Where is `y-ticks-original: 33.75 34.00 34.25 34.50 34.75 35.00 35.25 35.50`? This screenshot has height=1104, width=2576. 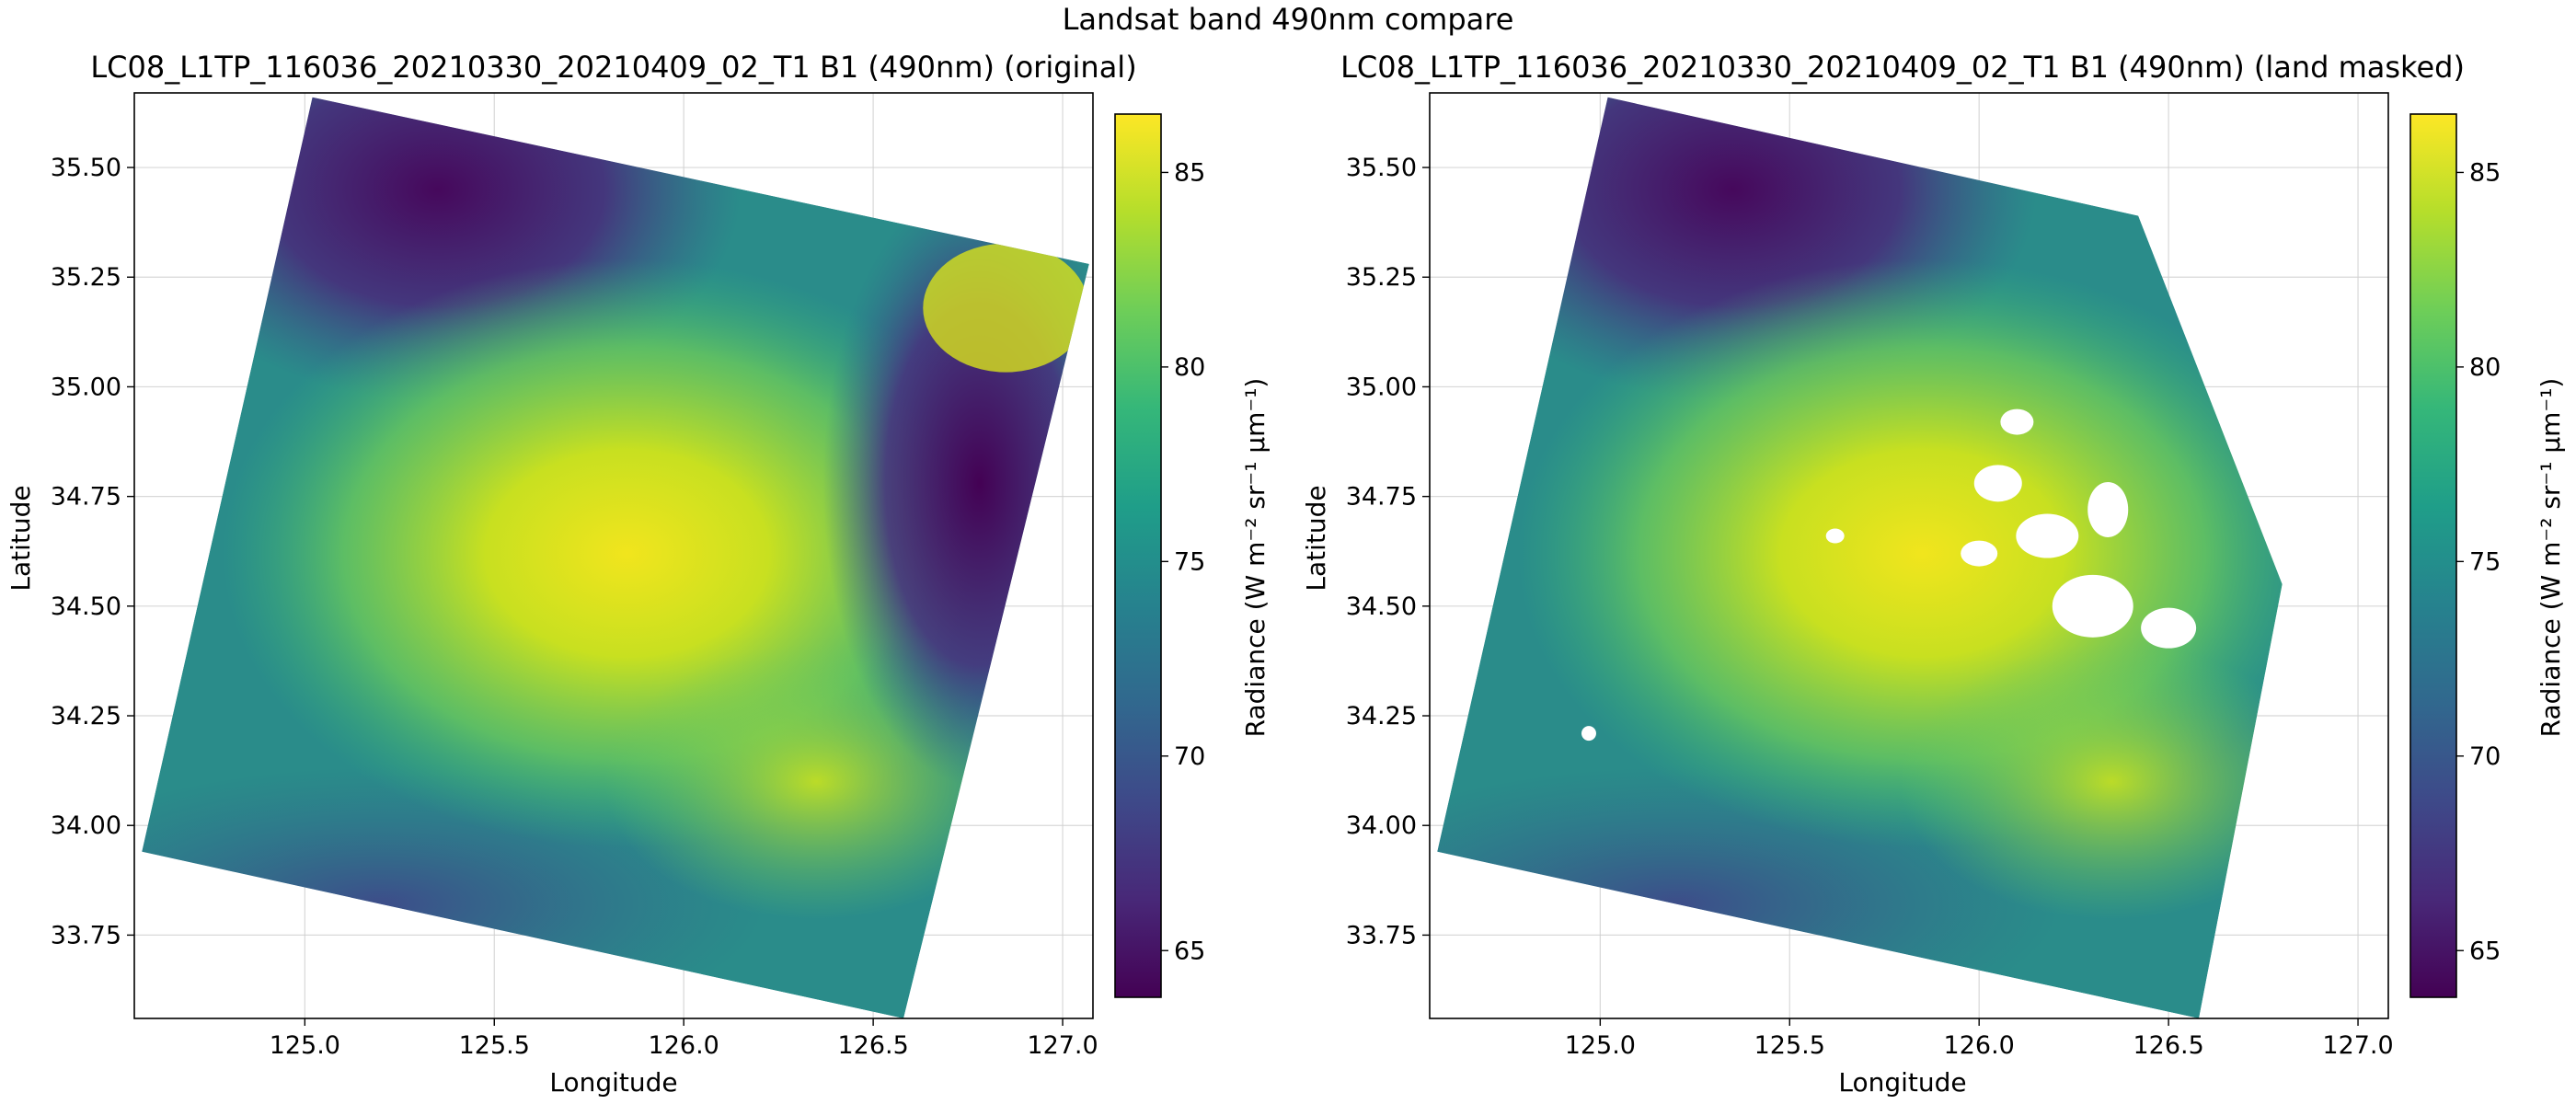 y-ticks-original: 33.75 34.00 34.25 34.50 34.75 35.00 35.25 35.50 is located at coordinates (92, 551).